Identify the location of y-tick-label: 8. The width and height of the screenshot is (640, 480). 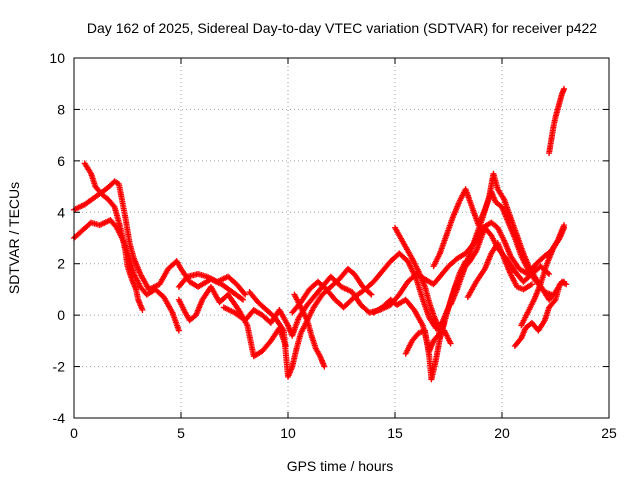
(61, 109).